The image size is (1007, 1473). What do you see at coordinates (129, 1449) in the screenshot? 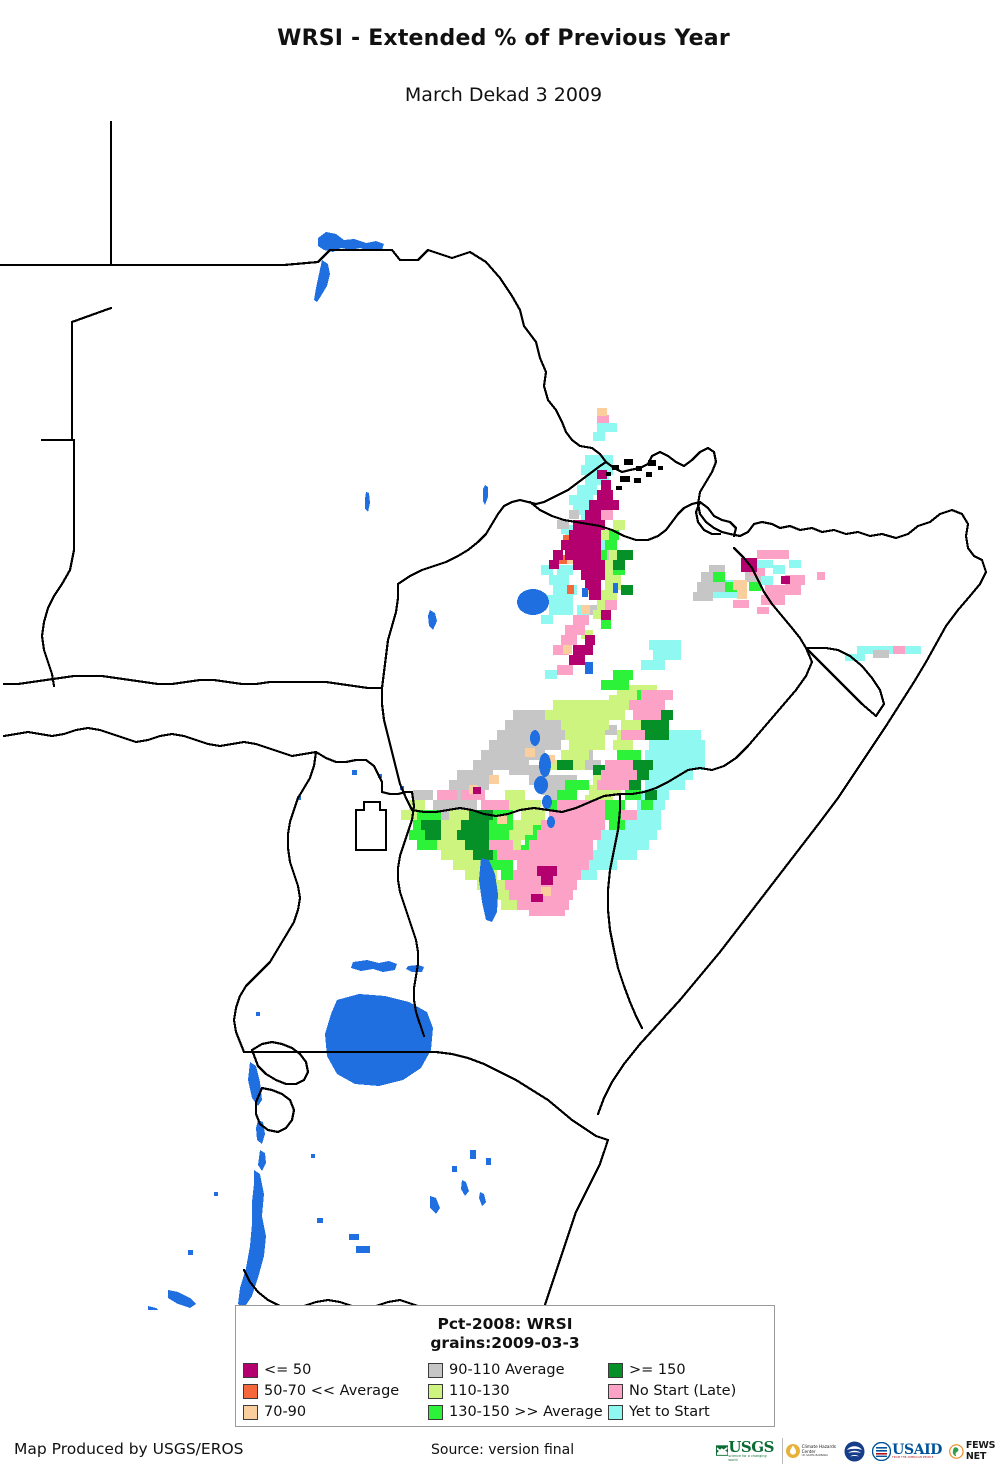
I see `footer-produced-by: Map Produced by USGS/EROS` at bounding box center [129, 1449].